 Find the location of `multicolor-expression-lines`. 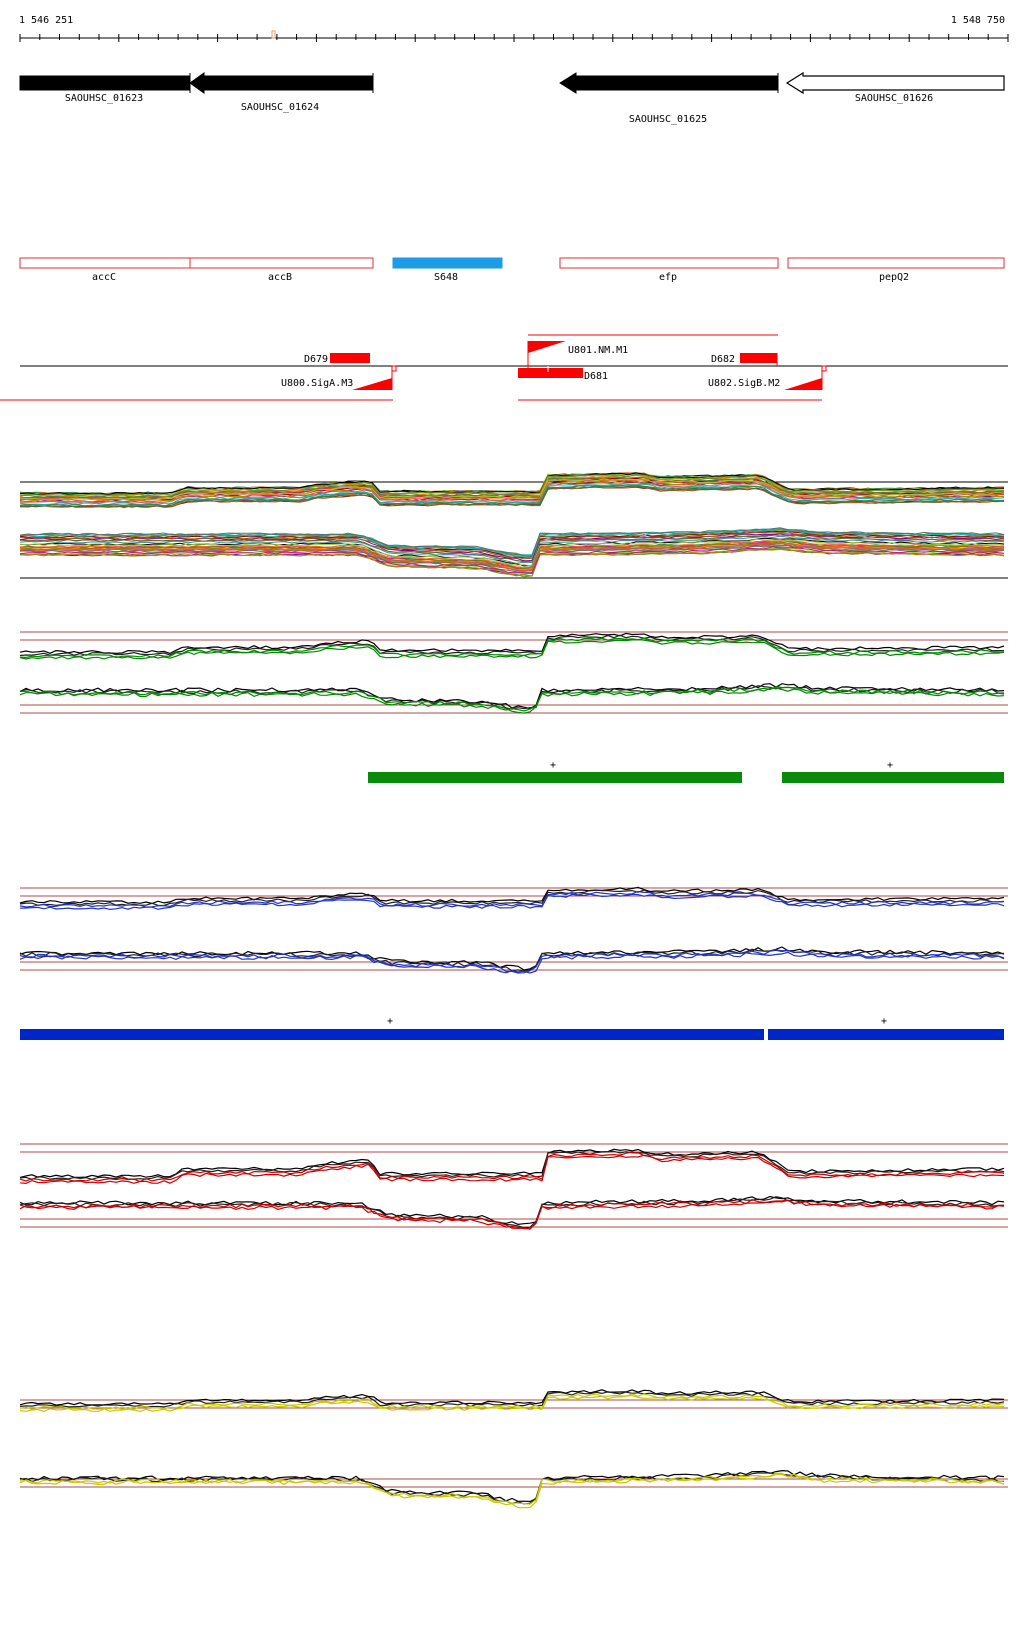

multicolor-expression-lines is located at coordinates (512, 525).